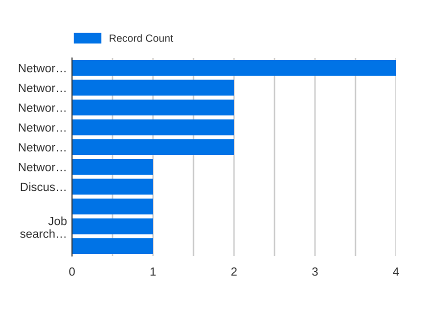 Image resolution: width=444 pixels, height=320 pixels. What do you see at coordinates (72, 271) in the screenshot?
I see `x-tick-label: 0` at bounding box center [72, 271].